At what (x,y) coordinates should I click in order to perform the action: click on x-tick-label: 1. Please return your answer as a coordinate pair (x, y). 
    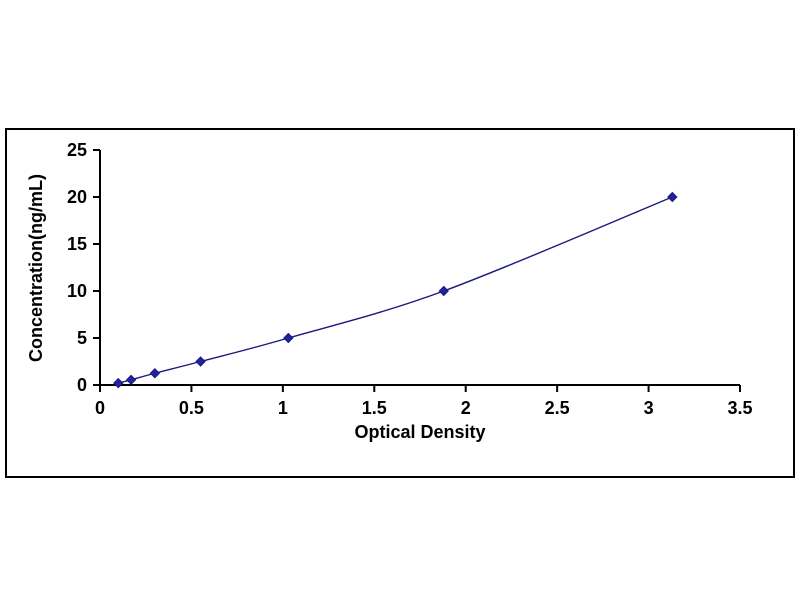
    Looking at the image, I should click on (283, 408).